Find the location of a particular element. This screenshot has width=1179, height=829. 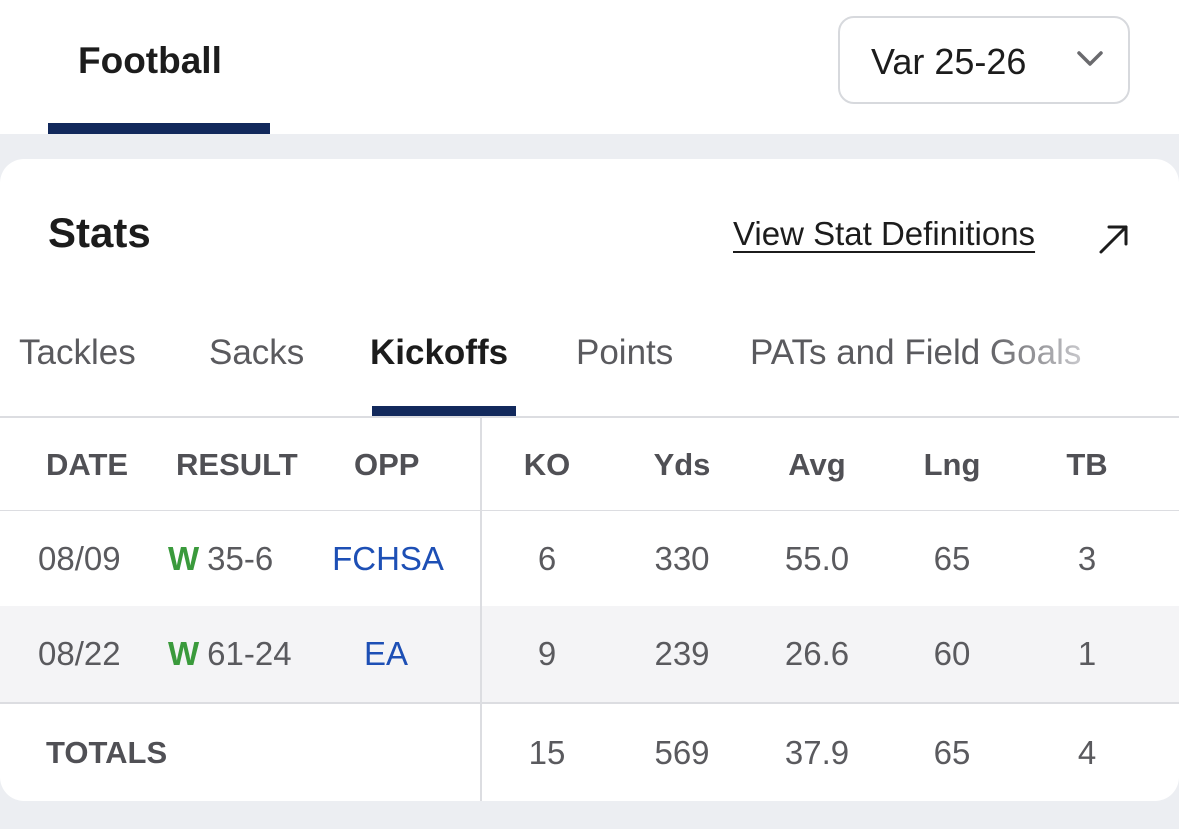

tab-points: Points is located at coordinates (625, 352).